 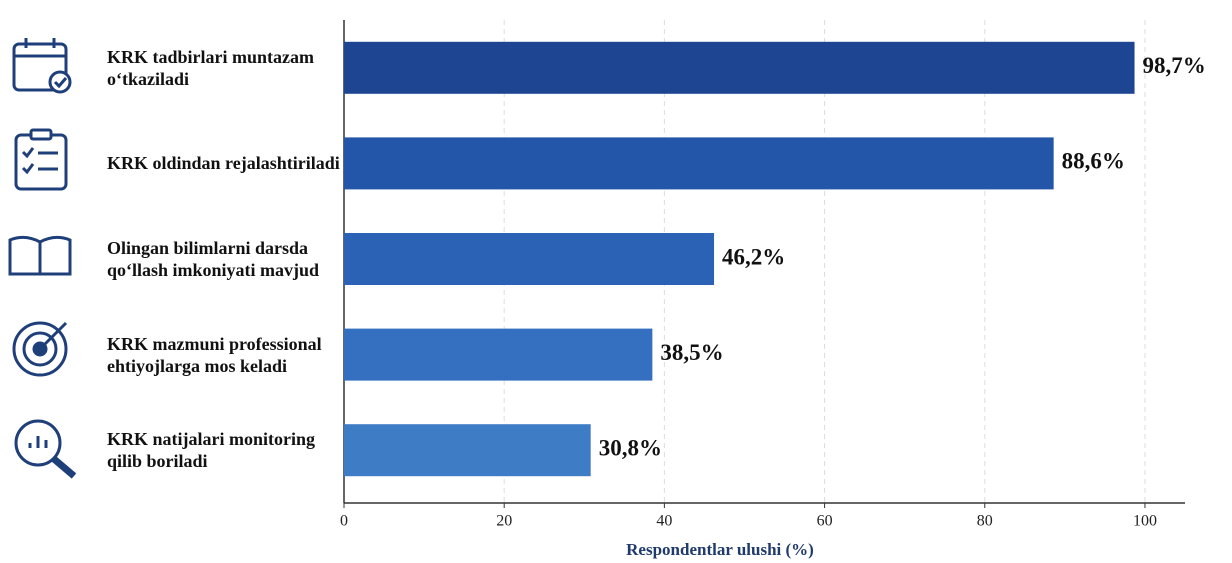 I want to click on icons, so click(x=42, y=258).